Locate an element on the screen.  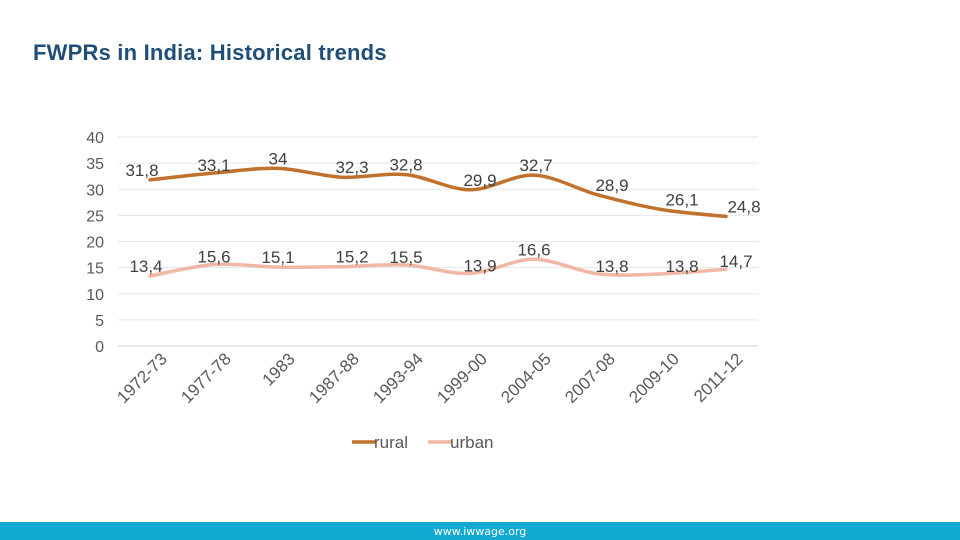
x-tick-label: 2007-08 is located at coordinates (590, 378).